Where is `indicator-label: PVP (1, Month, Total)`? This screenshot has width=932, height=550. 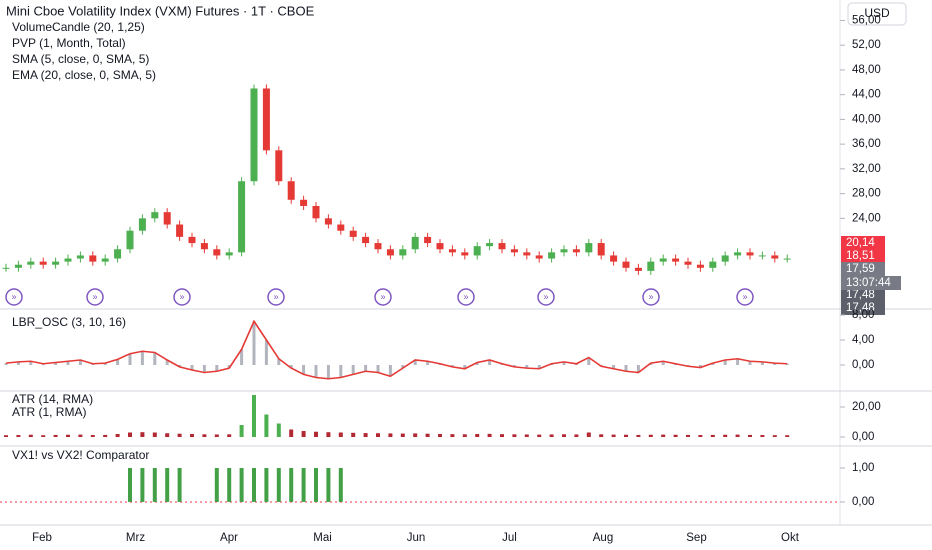 indicator-label: PVP (1, Month, Total) is located at coordinates (69, 43).